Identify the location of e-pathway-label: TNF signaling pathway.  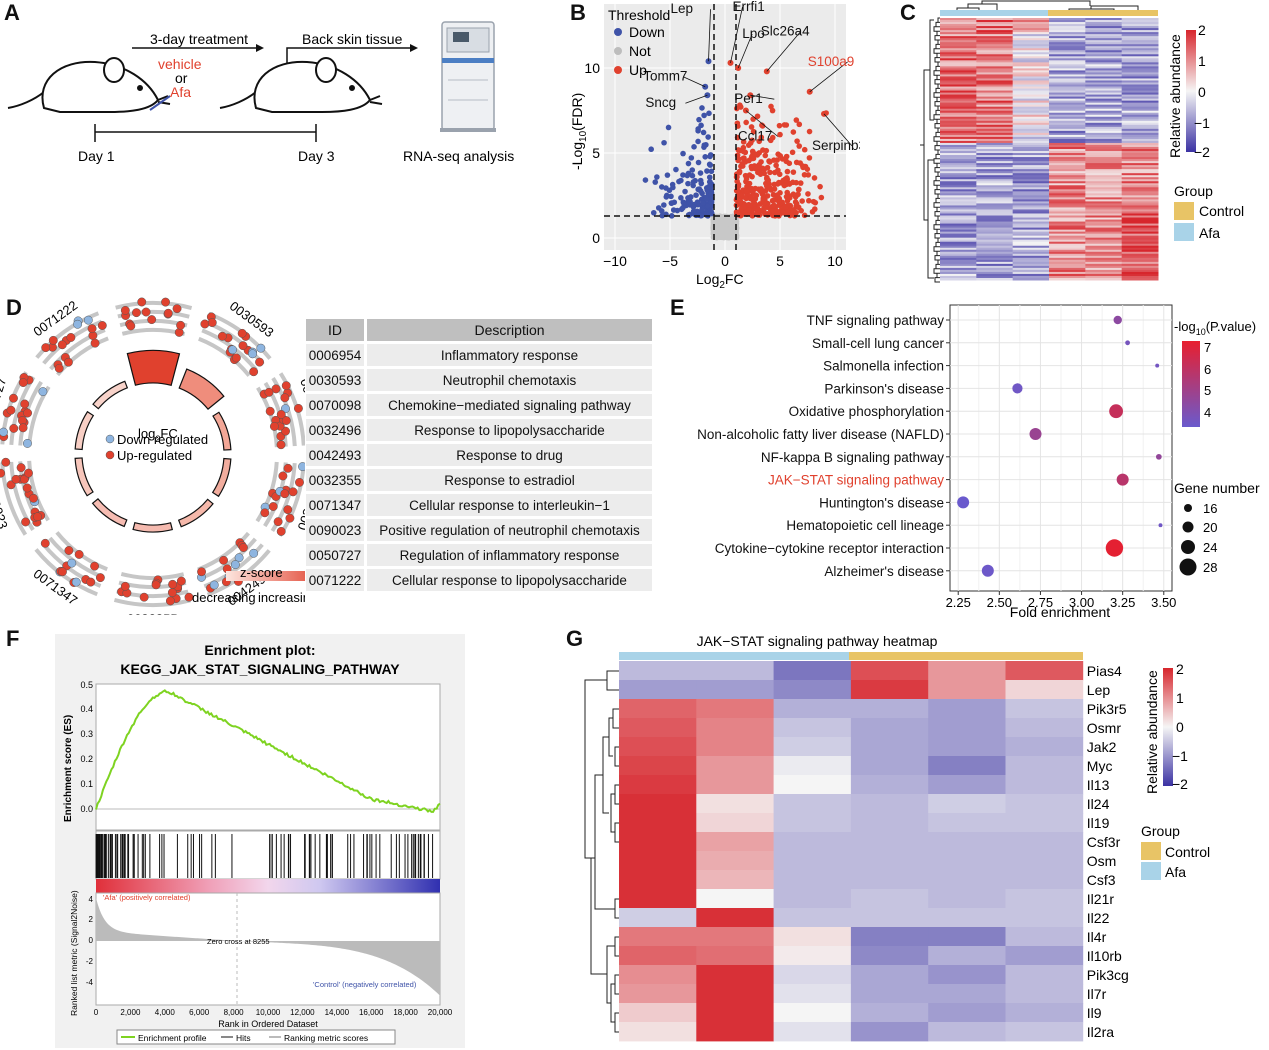
(876, 320).